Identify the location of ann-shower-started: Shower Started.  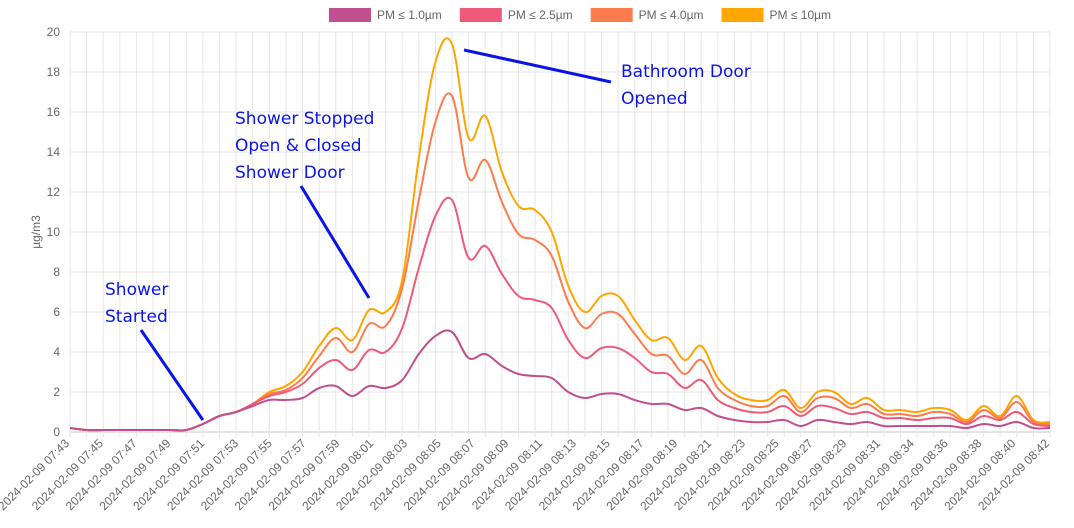
(155, 350).